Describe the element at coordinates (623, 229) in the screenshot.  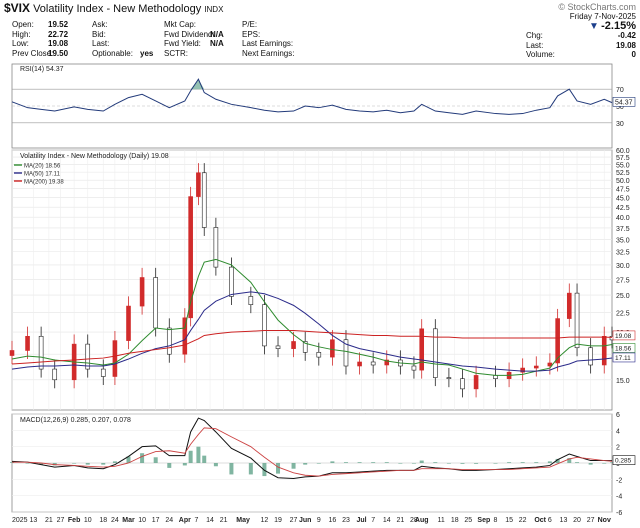
I see `price-tick-label: 37.5` at that location.